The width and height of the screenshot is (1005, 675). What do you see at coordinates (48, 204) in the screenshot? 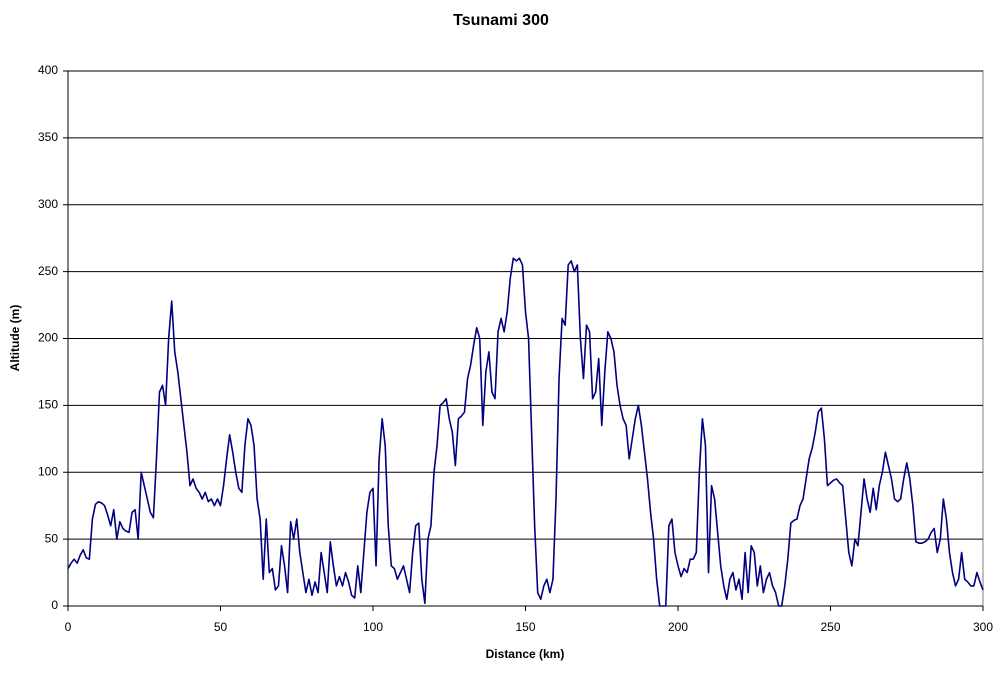
I see `y-tick-label: 300` at bounding box center [48, 204].